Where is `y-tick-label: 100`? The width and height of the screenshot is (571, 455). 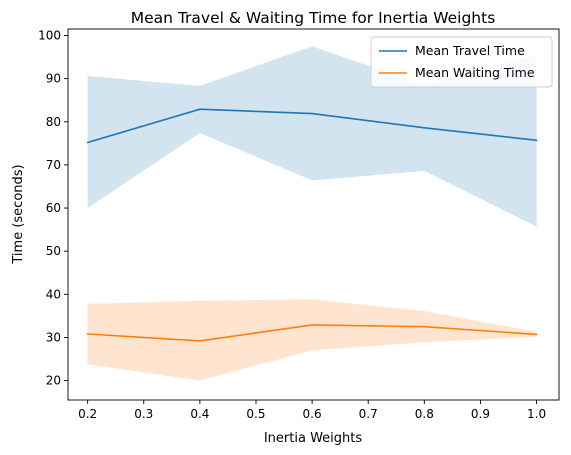 y-tick-label: 100 is located at coordinates (49, 35).